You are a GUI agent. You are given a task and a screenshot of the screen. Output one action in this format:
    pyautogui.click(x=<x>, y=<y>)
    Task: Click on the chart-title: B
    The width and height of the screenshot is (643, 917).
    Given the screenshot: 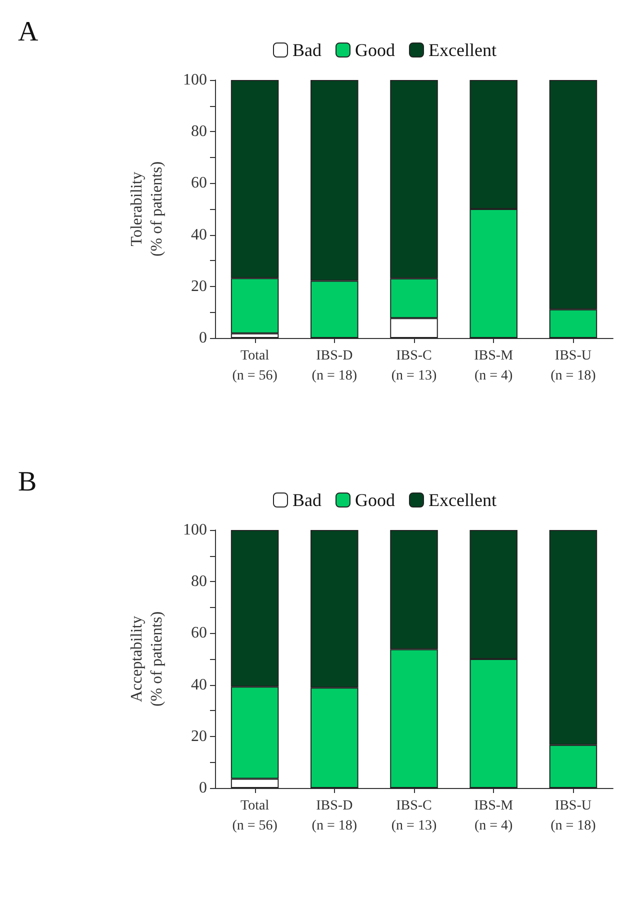 What is the action you would take?
    pyautogui.click(x=27, y=482)
    